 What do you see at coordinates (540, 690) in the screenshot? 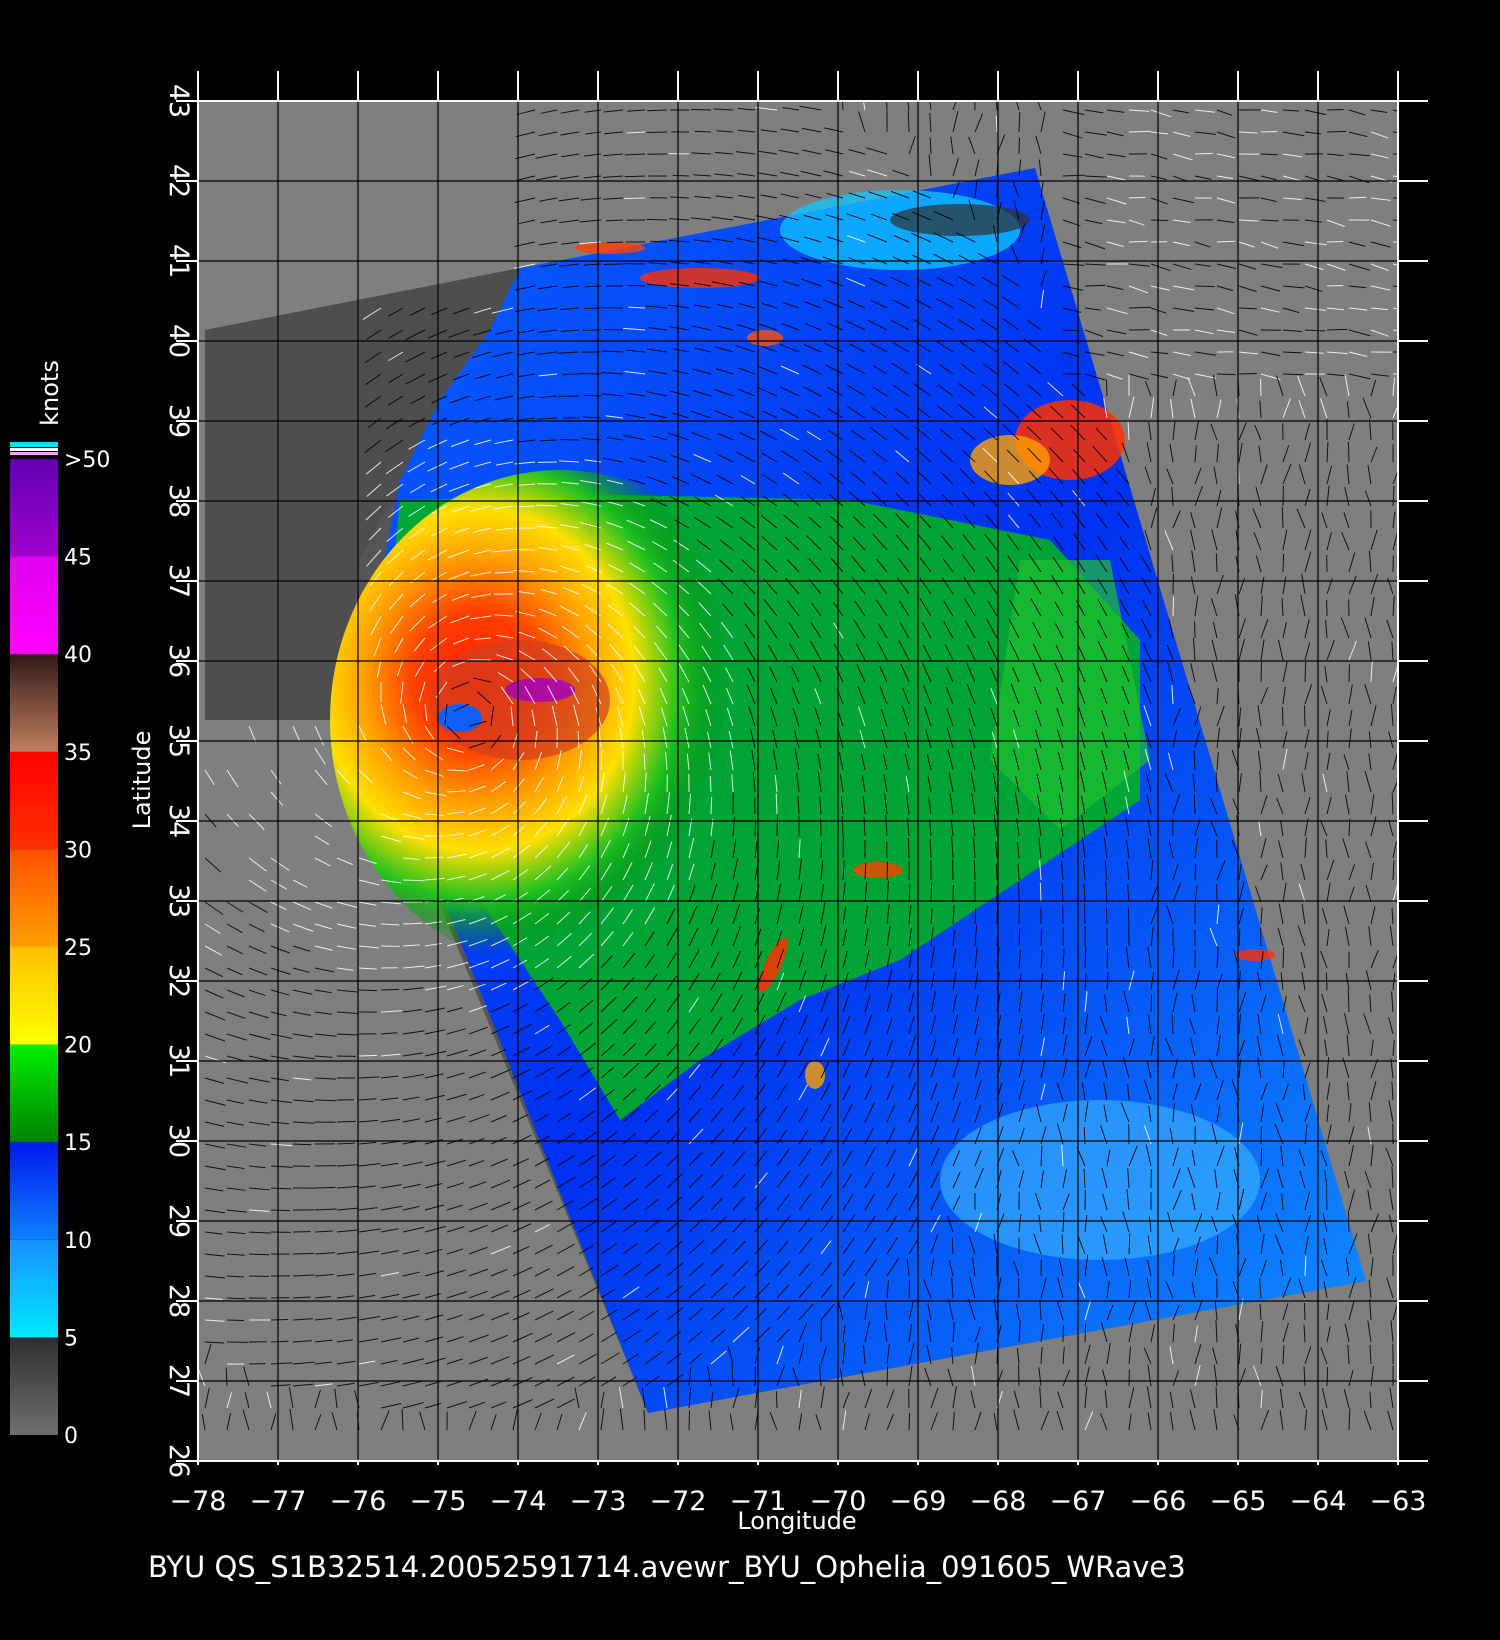
I see `eyewall-purple` at bounding box center [540, 690].